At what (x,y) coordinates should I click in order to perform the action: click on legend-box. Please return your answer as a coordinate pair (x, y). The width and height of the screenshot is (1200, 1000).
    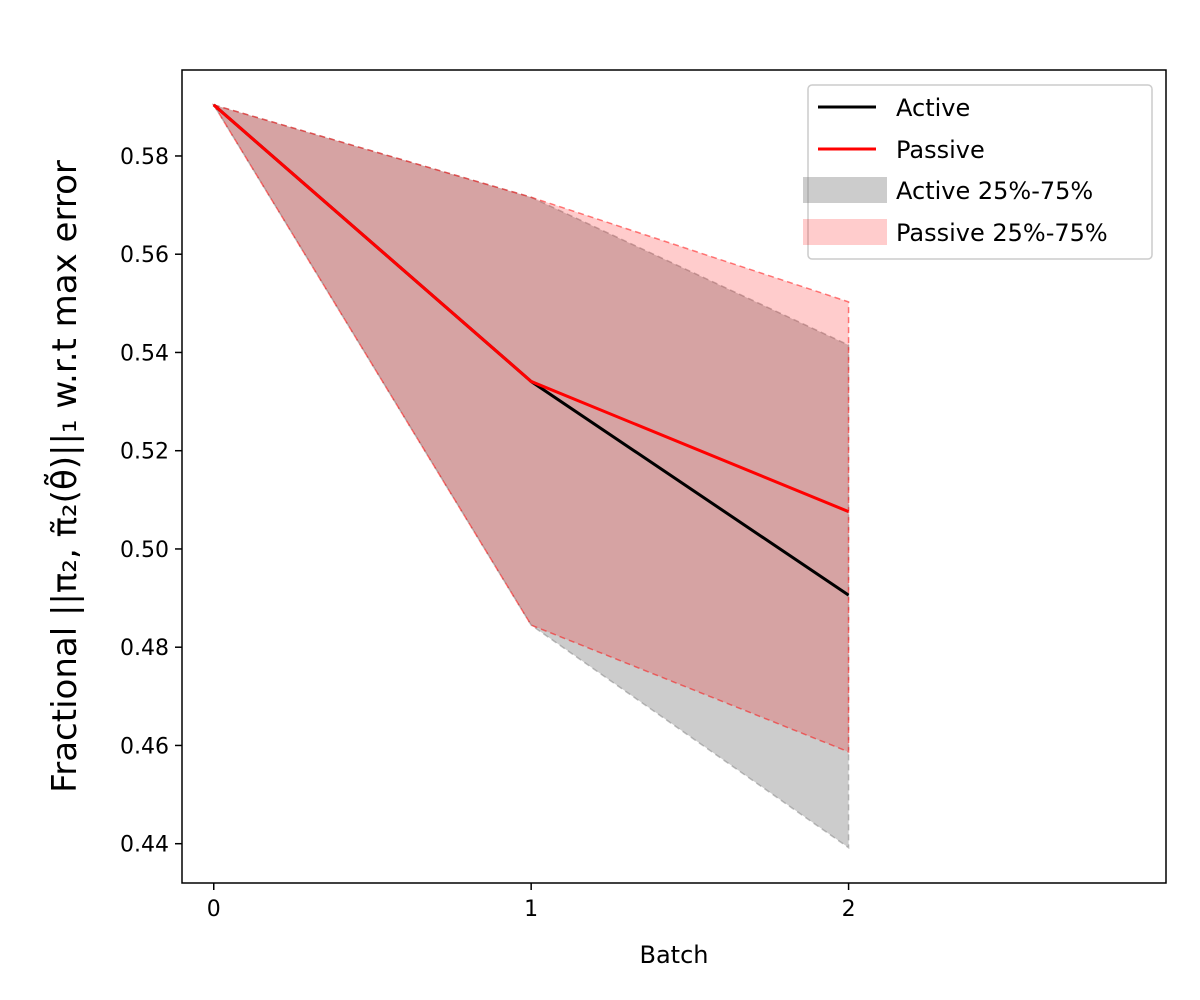
    Looking at the image, I should click on (980, 172).